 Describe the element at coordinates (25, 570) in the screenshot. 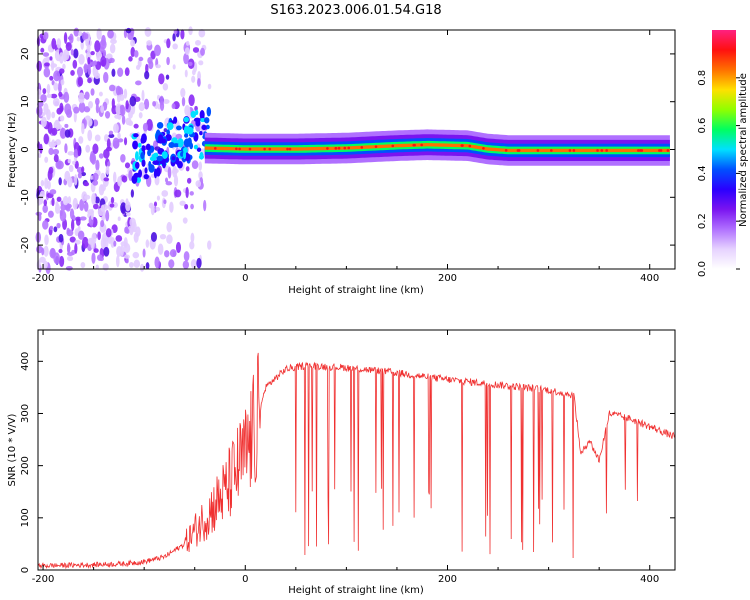

I see `snr-y-tick-label: 0` at that location.